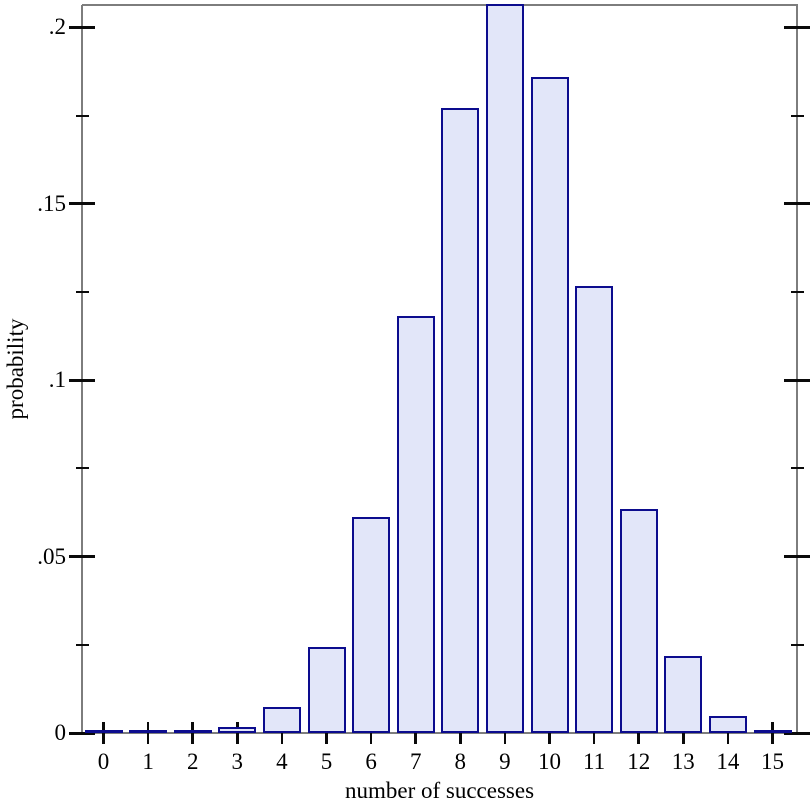 The image size is (812, 812). Describe the element at coordinates (15, 369) in the screenshot. I see `y-axis-title: probability` at that location.